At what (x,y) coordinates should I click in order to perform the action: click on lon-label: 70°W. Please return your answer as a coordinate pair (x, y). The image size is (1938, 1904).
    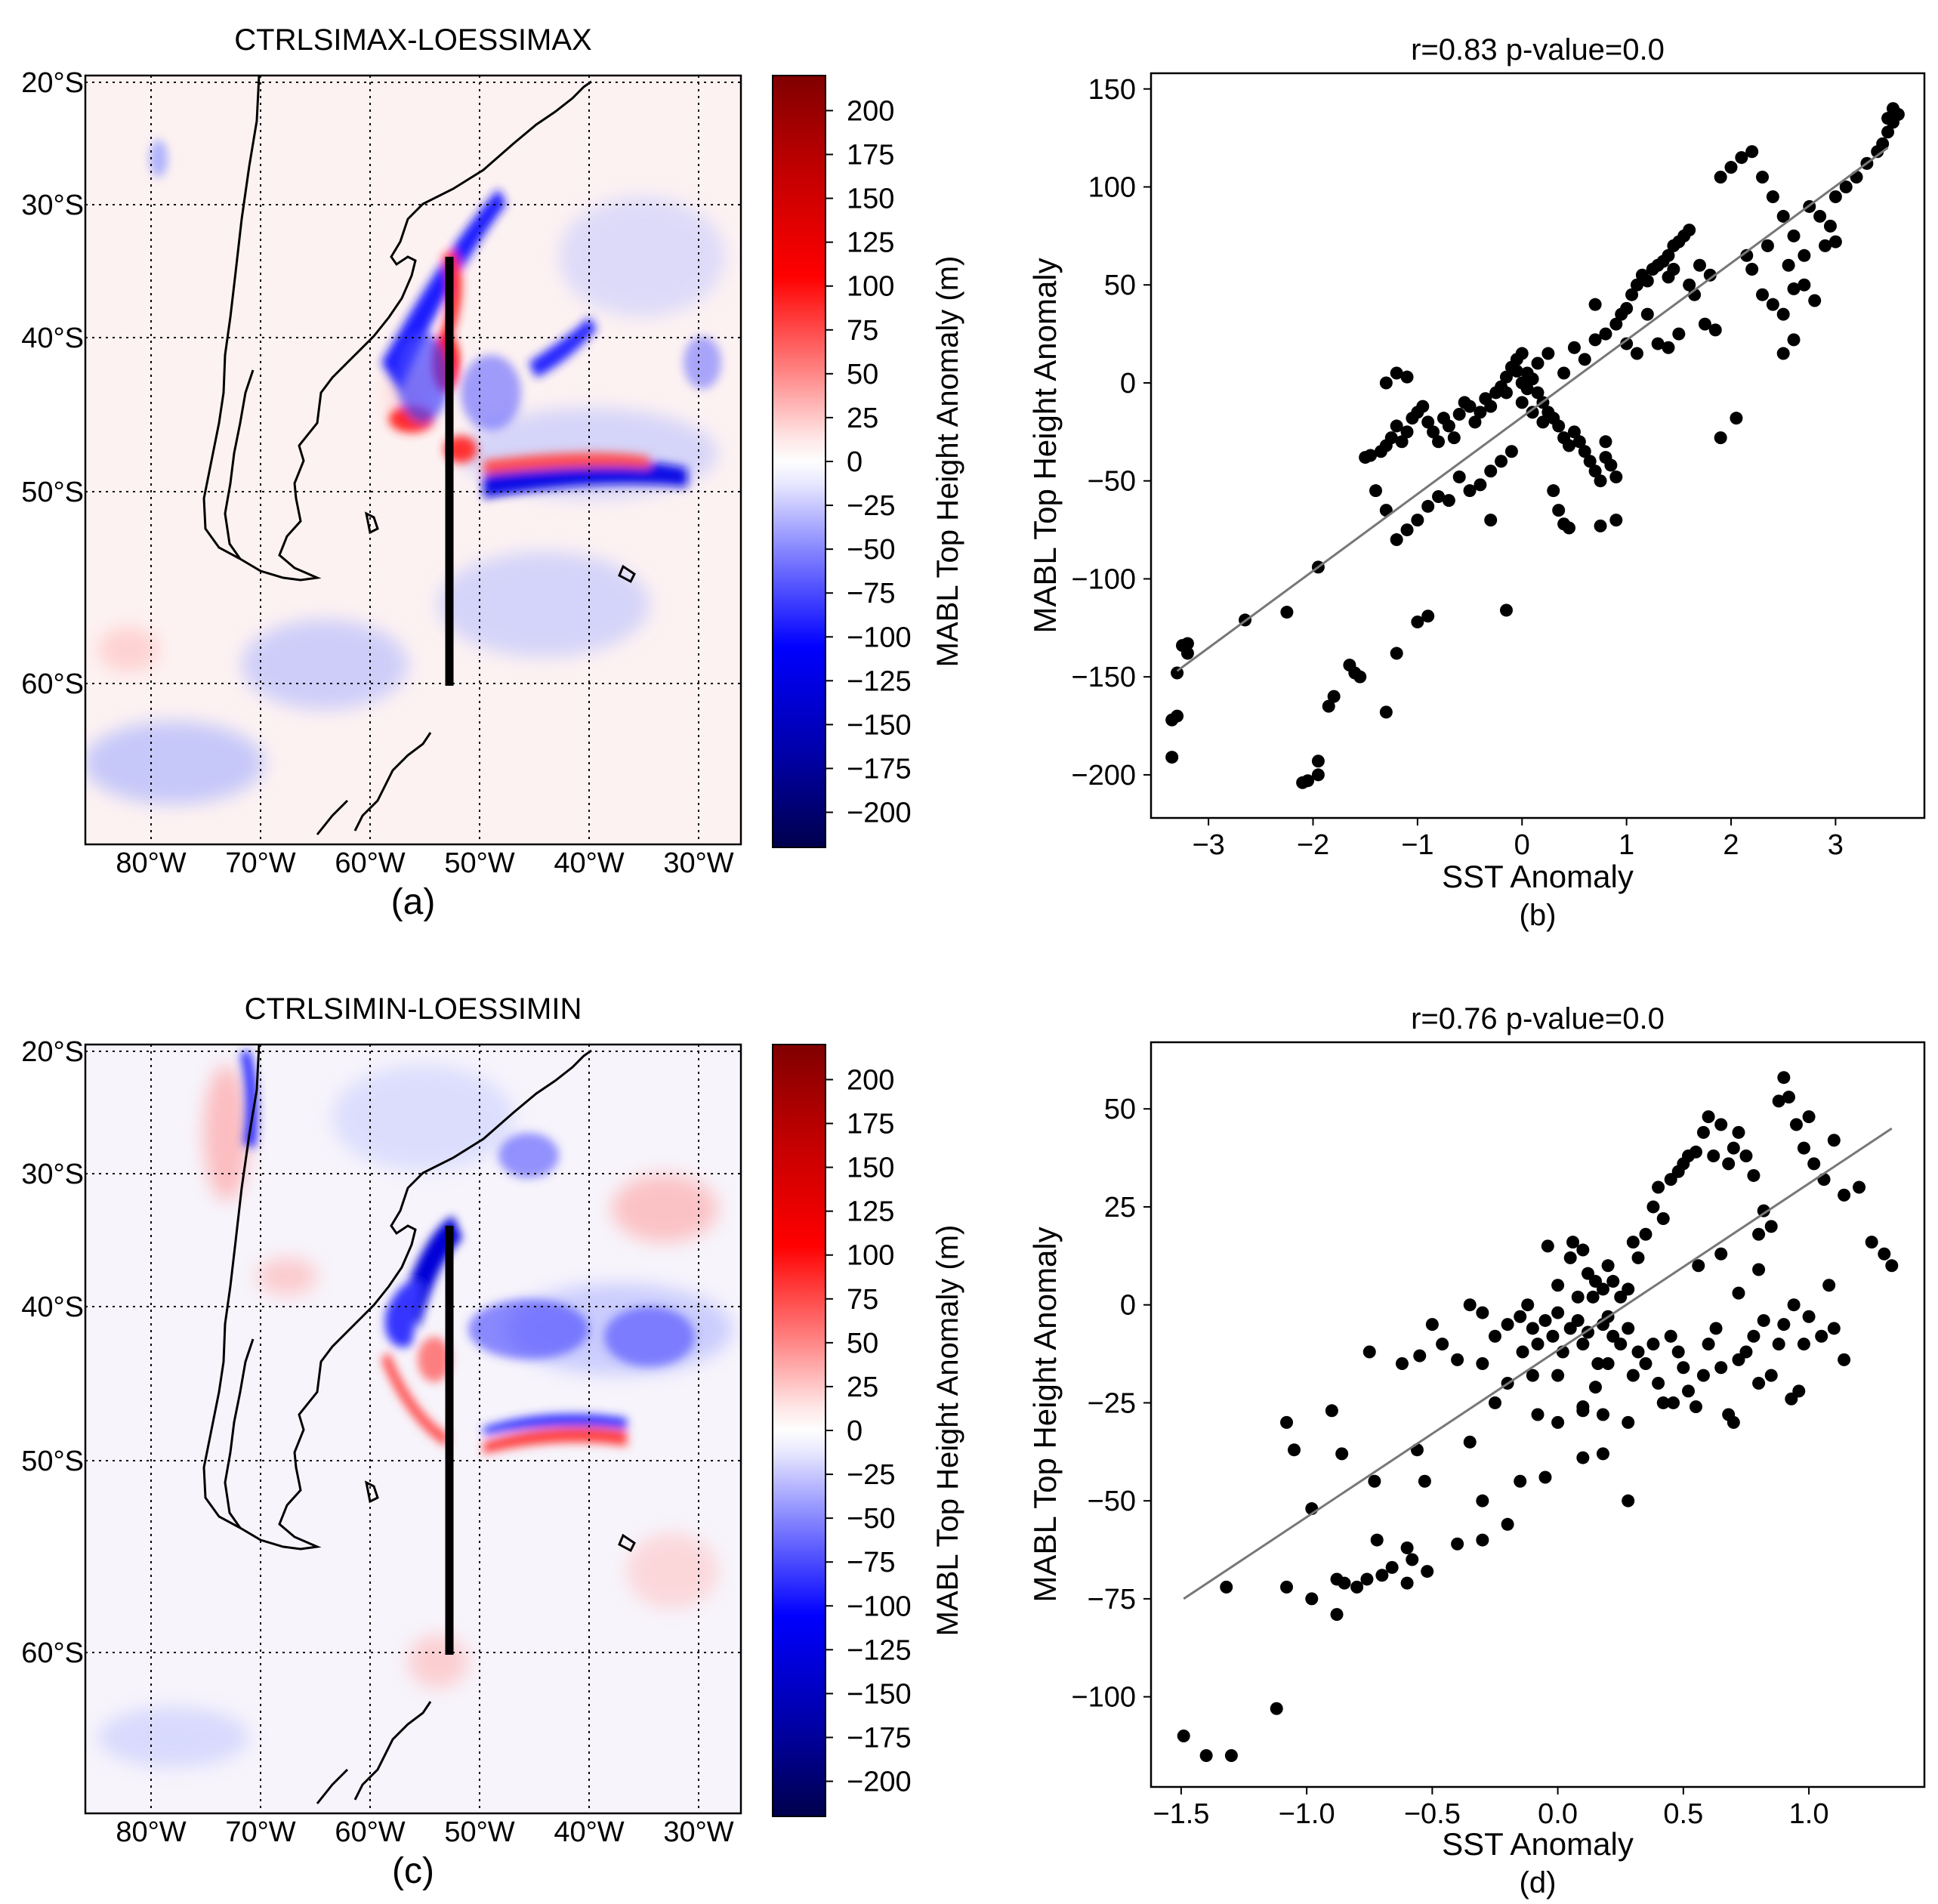
    Looking at the image, I should click on (260, 1832).